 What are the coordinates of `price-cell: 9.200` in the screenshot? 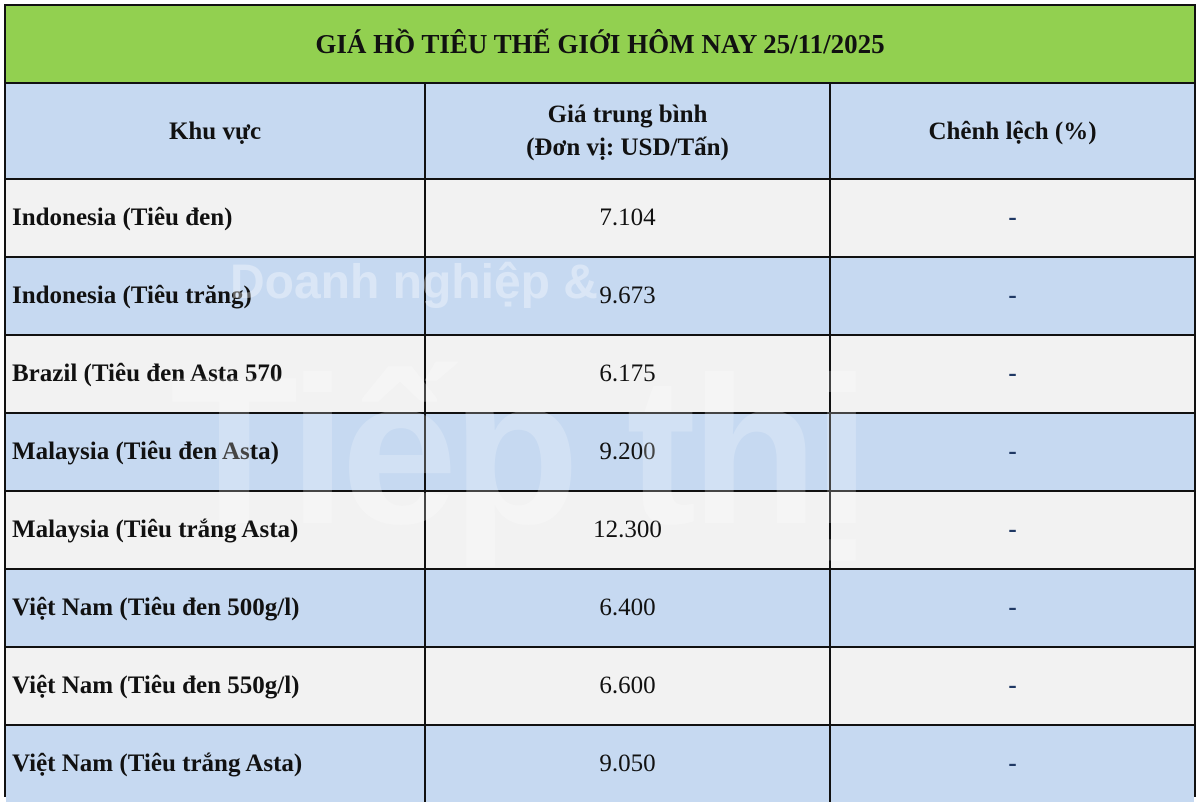 It's located at (627, 452).